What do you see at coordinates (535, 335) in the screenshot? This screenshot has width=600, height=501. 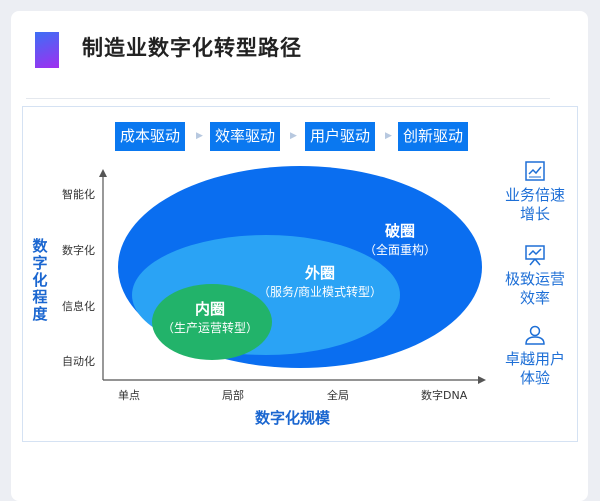 I see `user-icon` at bounding box center [535, 335].